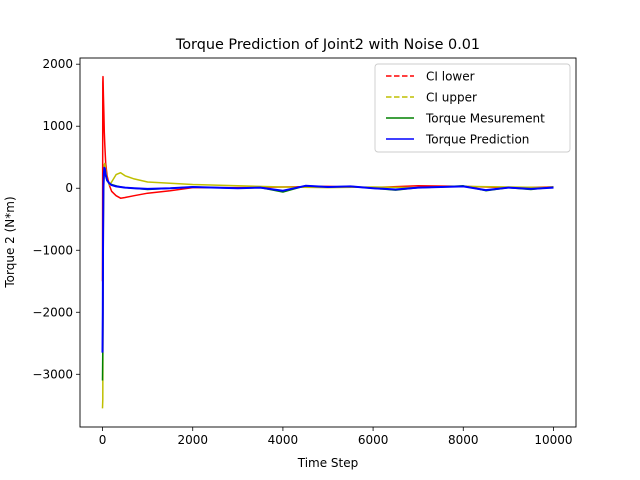 The height and width of the screenshot is (480, 640). I want to click on x-tick-label: 4000, so click(283, 440).